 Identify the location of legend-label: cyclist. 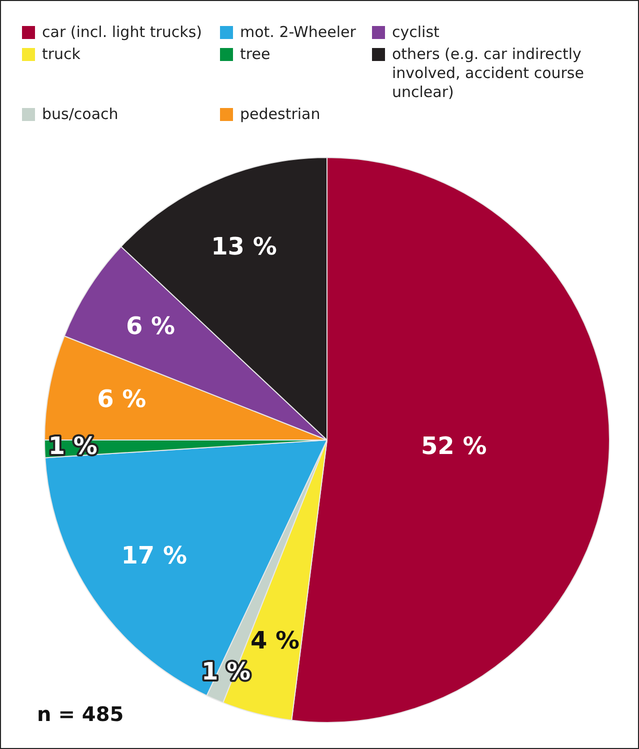
(416, 32).